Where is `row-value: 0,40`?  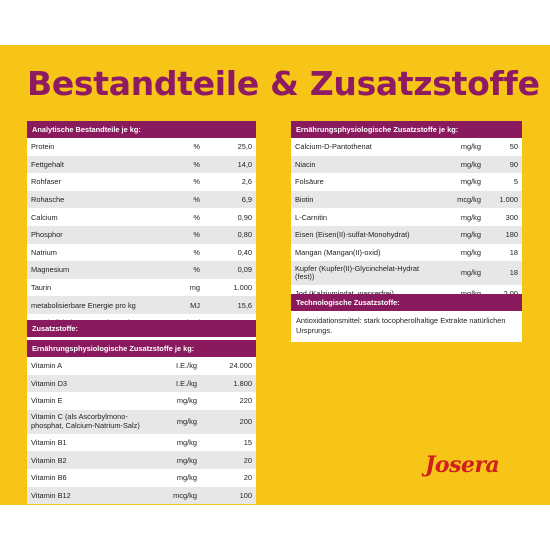 row-value: 0,40 is located at coordinates (244, 252).